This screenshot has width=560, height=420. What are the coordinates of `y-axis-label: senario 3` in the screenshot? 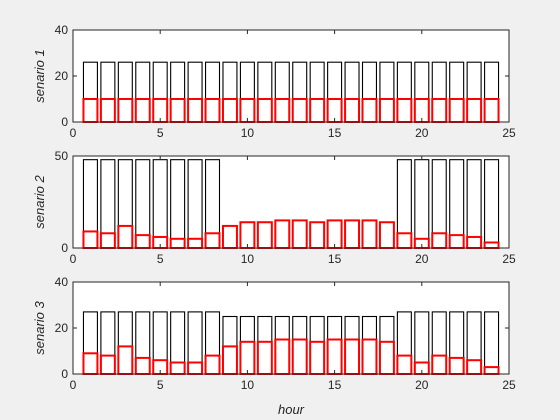 It's located at (39, 327).